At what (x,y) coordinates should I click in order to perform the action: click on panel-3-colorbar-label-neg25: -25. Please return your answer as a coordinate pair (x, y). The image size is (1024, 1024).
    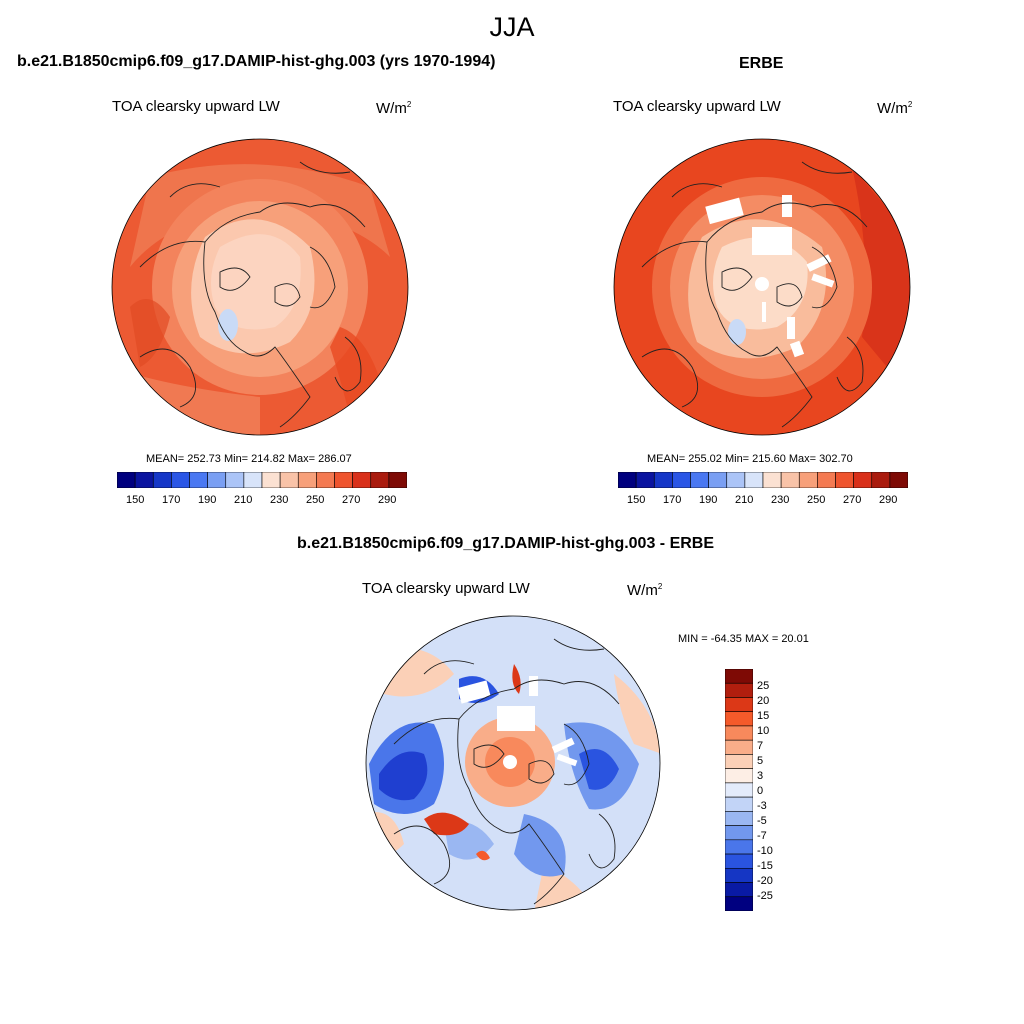
    Looking at the image, I should click on (765, 896).